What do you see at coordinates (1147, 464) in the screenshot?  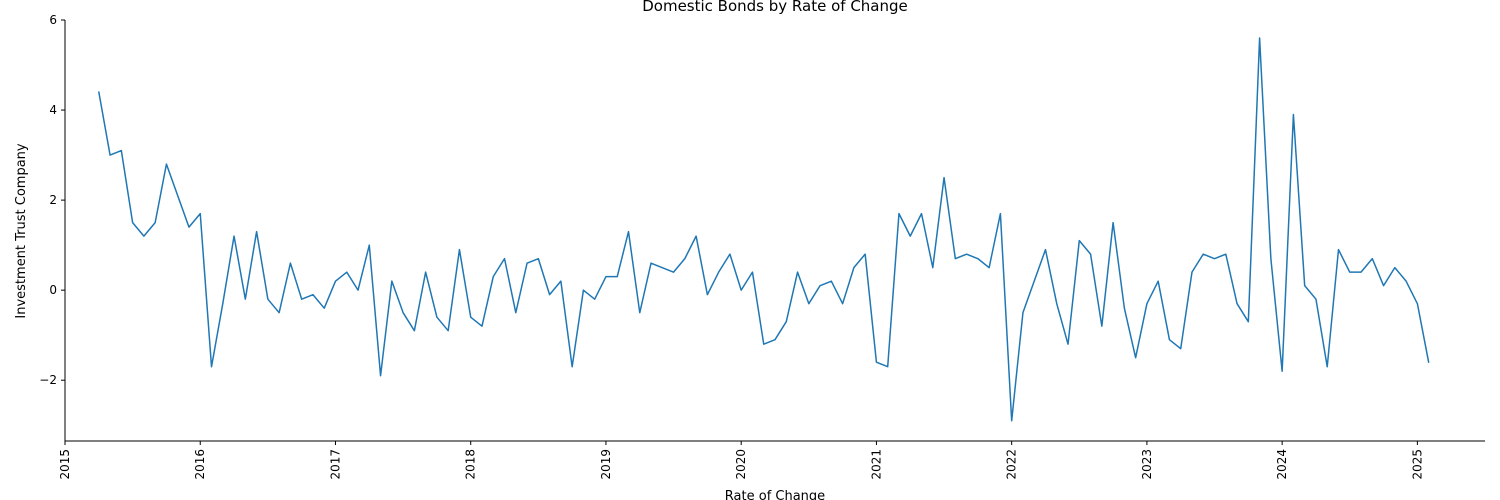 I see `x-tick-label: 2023` at bounding box center [1147, 464].